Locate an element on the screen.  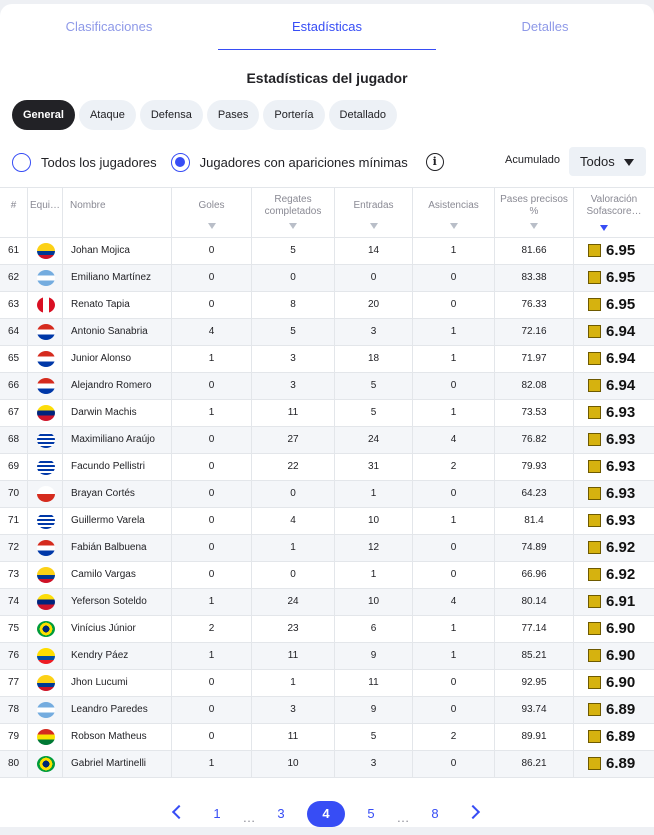
chip-defensa: Defensa is located at coordinates (171, 115).